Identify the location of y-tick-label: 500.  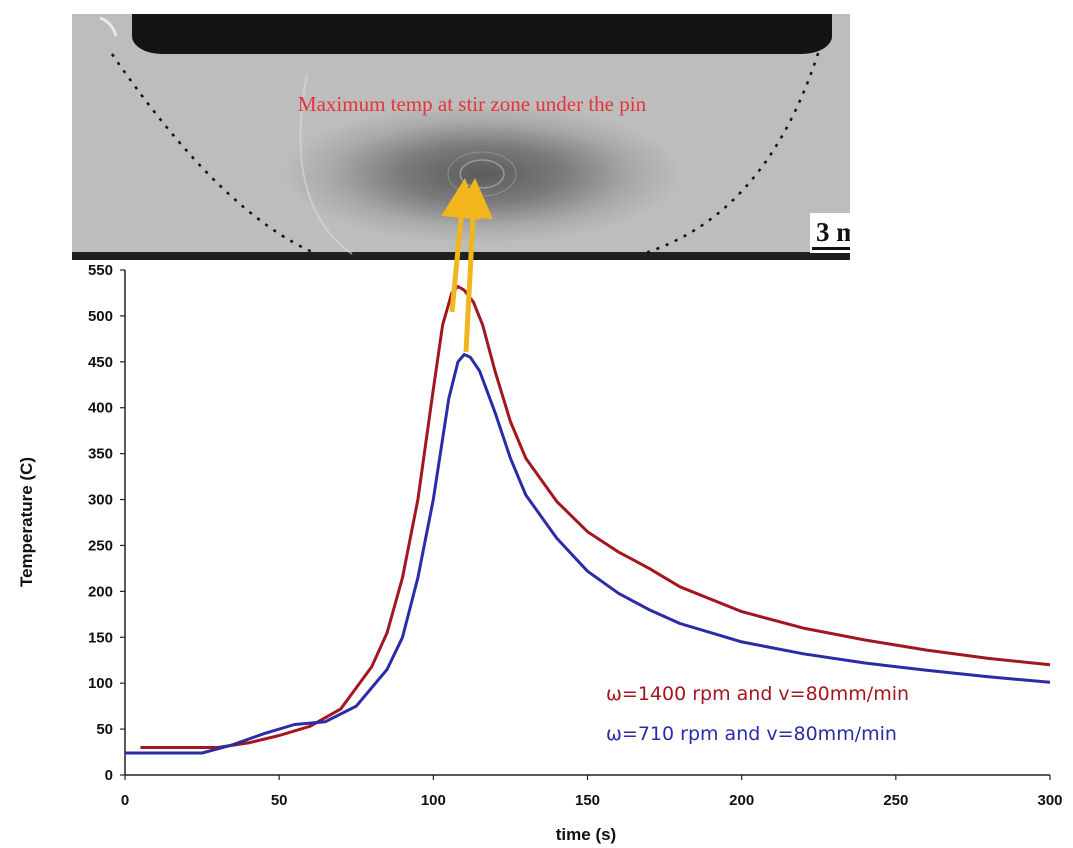
(100, 316).